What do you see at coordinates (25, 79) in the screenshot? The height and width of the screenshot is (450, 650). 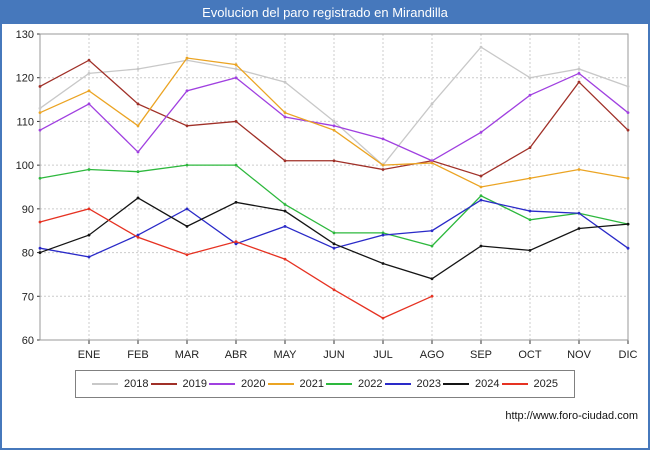 I see `y-tick-label: 120` at bounding box center [25, 79].